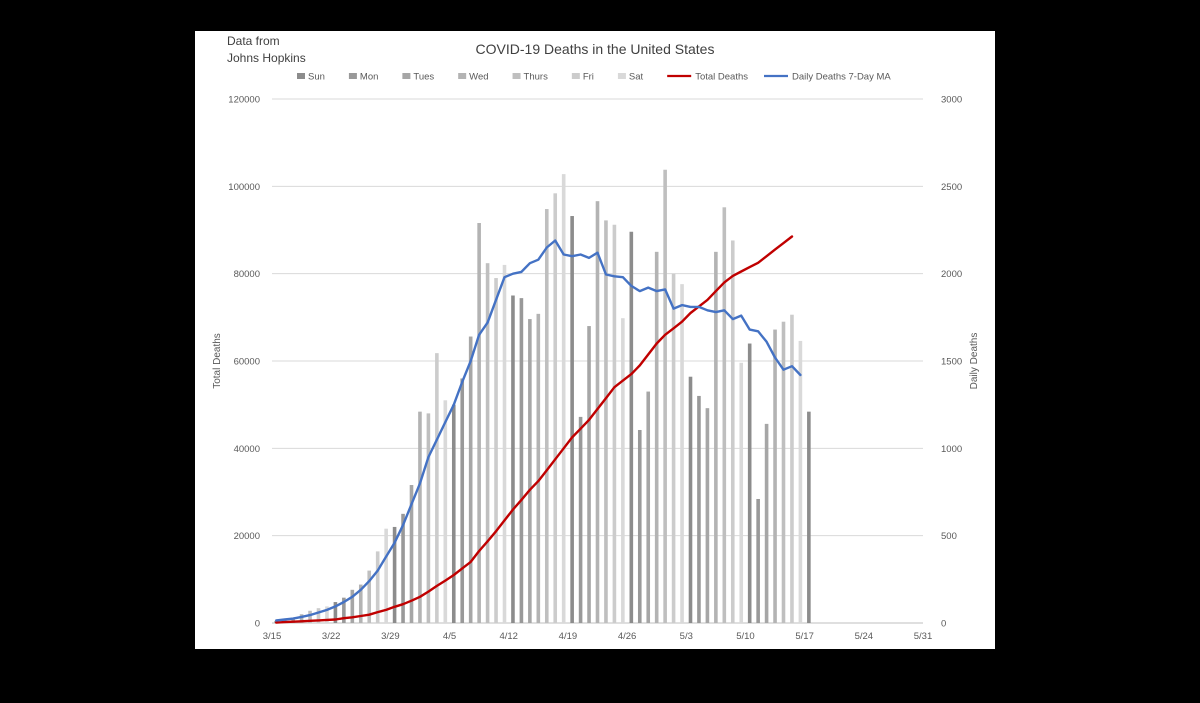 This screenshot has height=703, width=1200. What do you see at coordinates (247, 536) in the screenshot?
I see `y-left-tick-label: 20000` at bounding box center [247, 536].